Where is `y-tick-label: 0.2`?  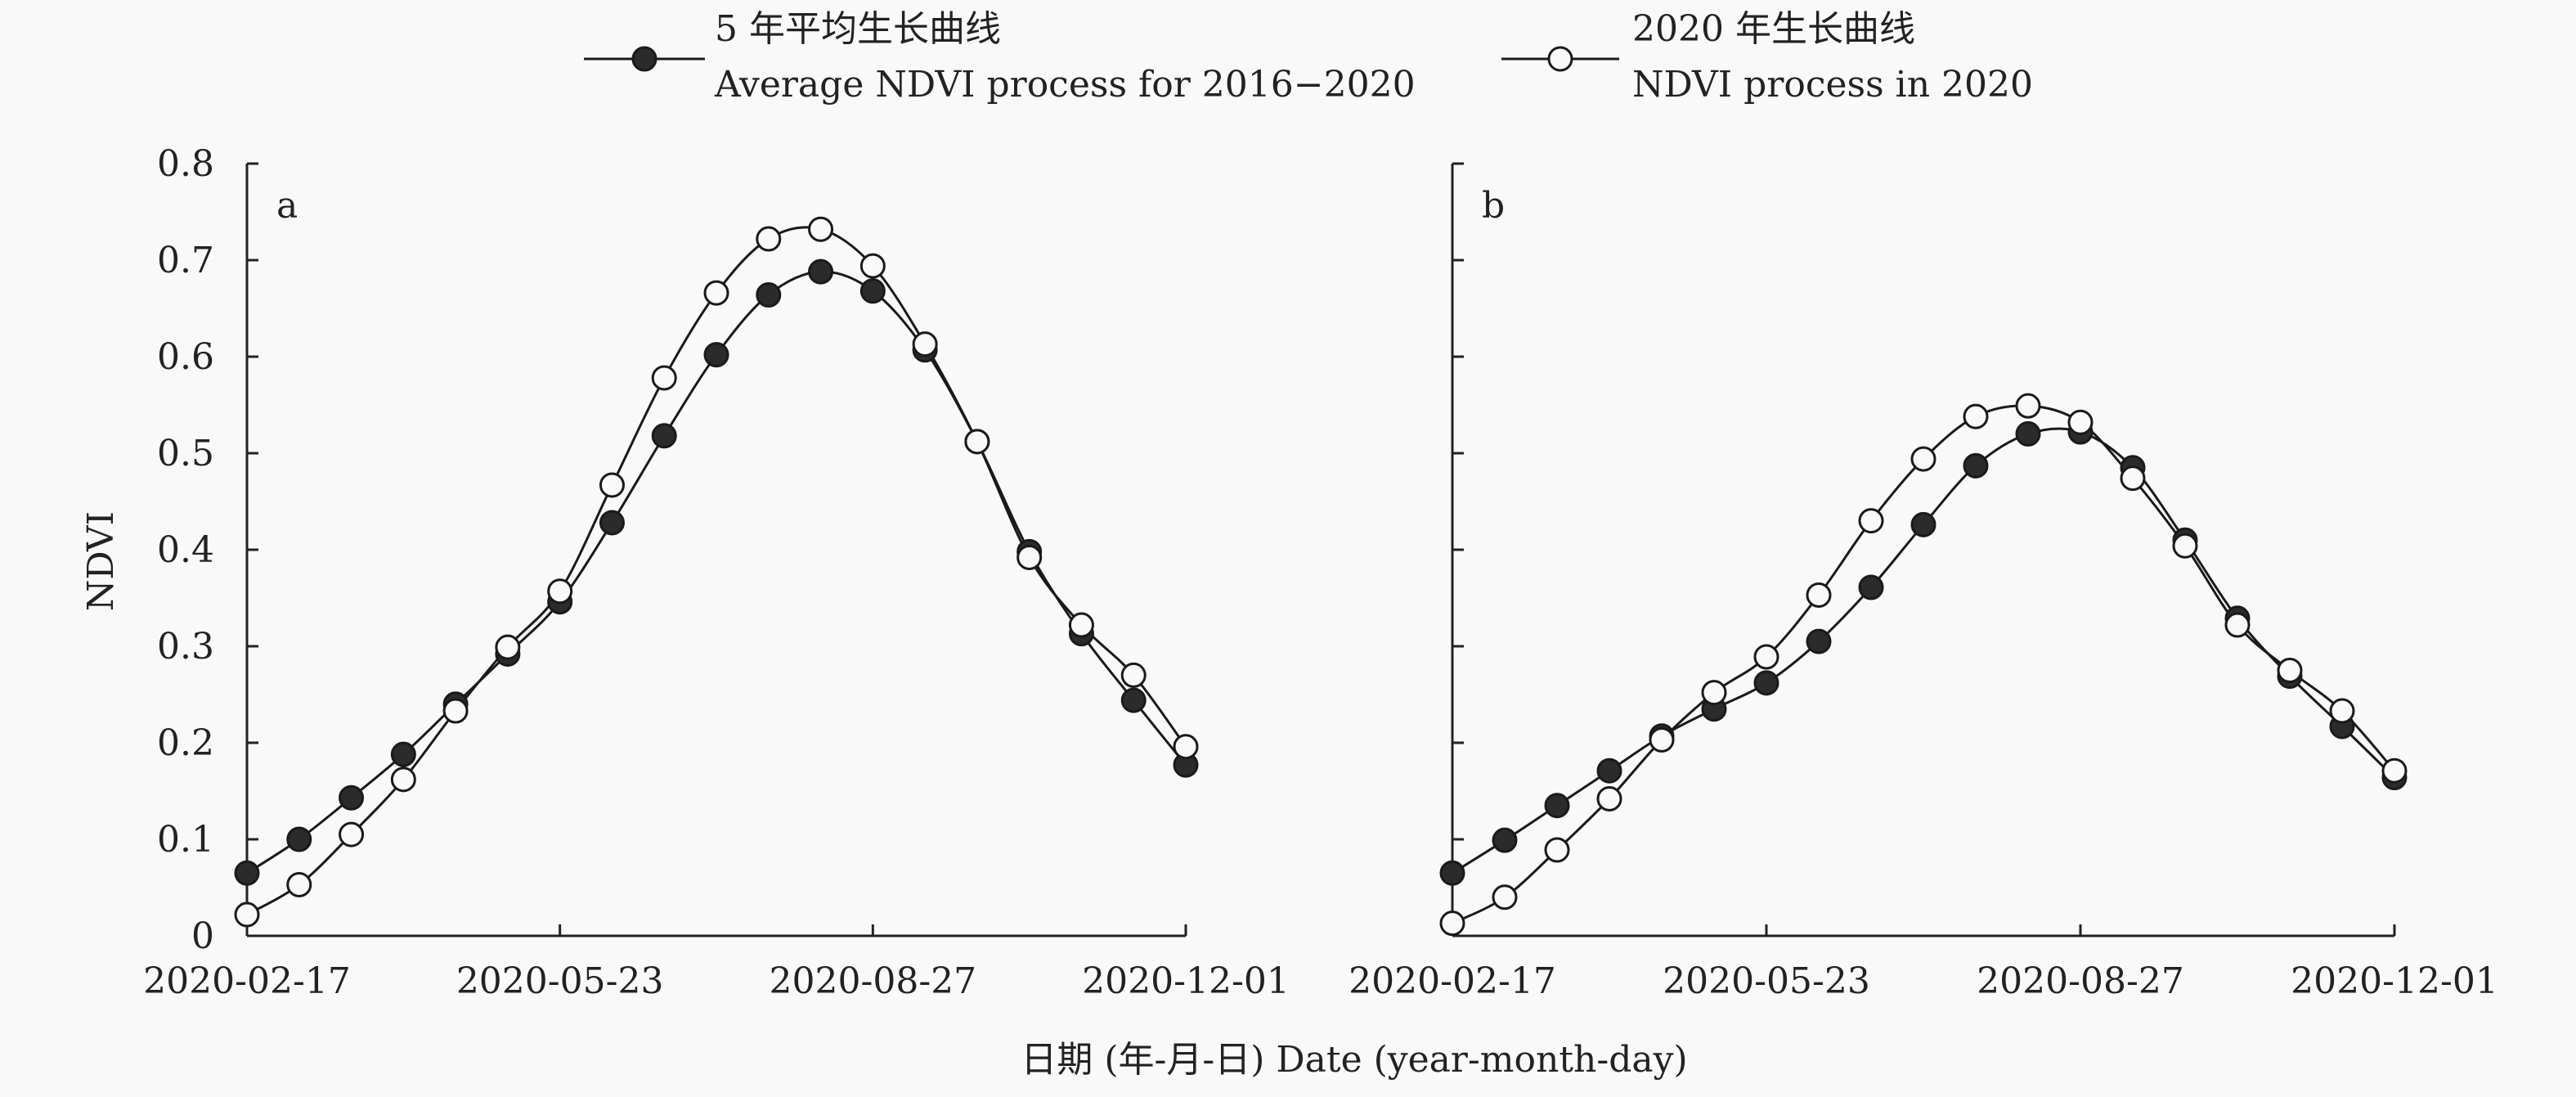 y-tick-label: 0.2 is located at coordinates (185, 743).